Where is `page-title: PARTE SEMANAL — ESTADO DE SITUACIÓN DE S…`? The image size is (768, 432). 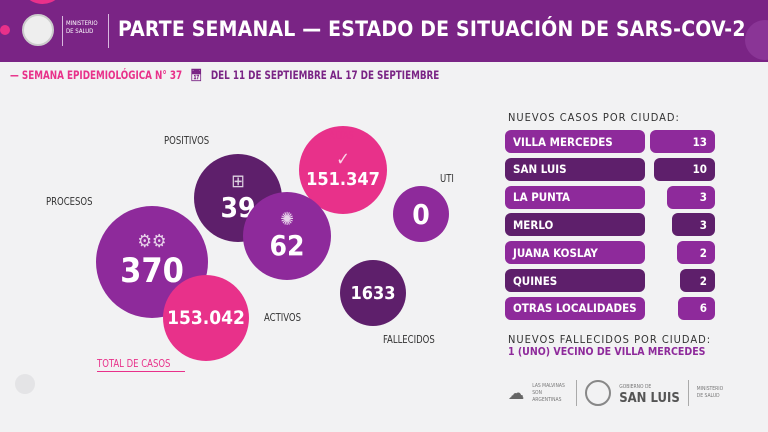
page-title: PARTE SEMANAL — ESTADO DE SITUACIÓN DE S… is located at coordinates (432, 29).